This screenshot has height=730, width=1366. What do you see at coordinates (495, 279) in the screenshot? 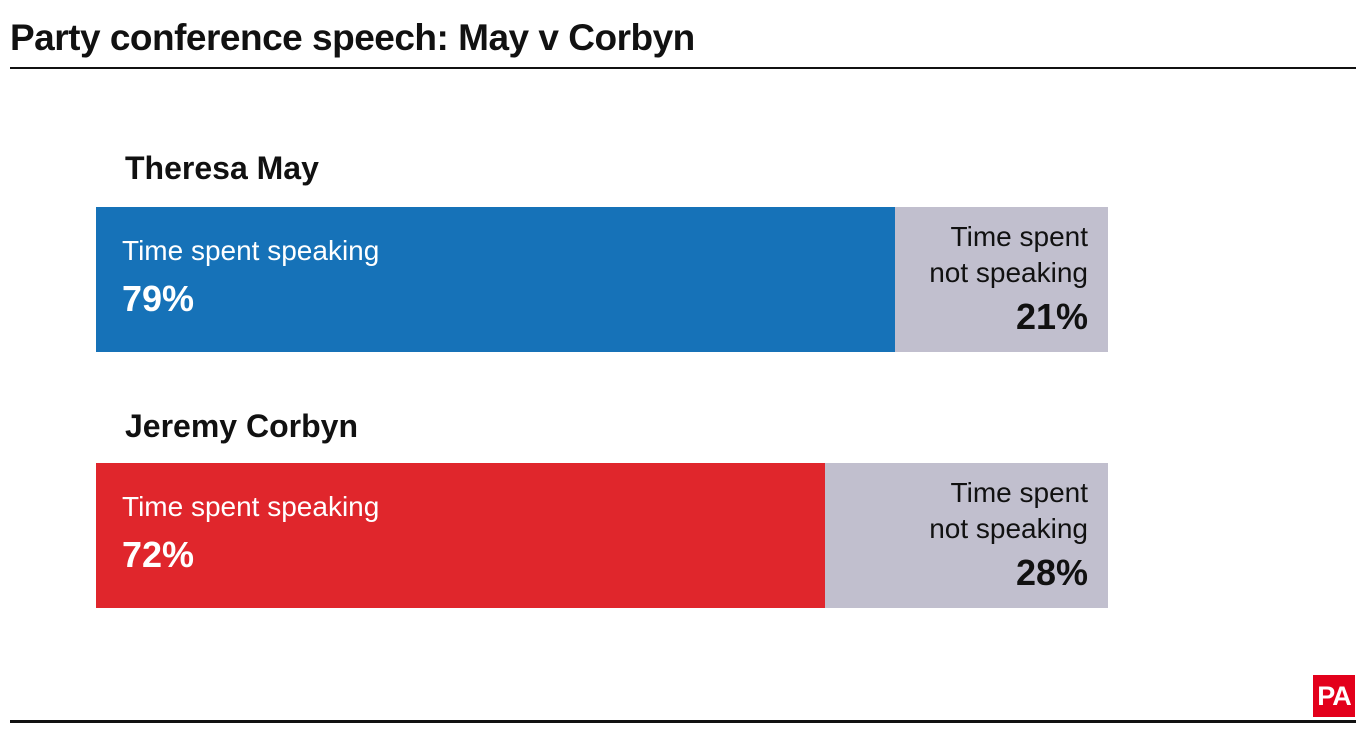
I see `bar-segment-speaking: Time spent speaking 79%` at bounding box center [495, 279].